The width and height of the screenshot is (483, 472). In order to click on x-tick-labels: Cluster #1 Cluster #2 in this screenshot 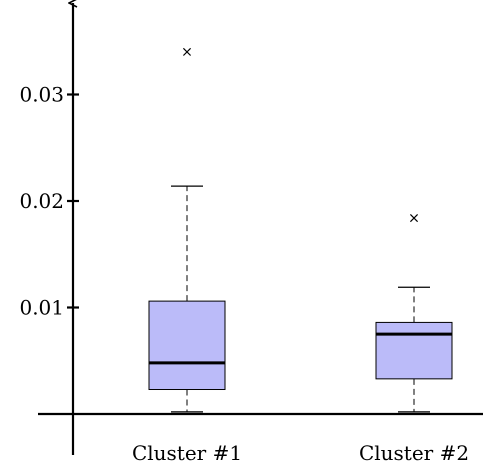, I will do `click(300, 453)`.